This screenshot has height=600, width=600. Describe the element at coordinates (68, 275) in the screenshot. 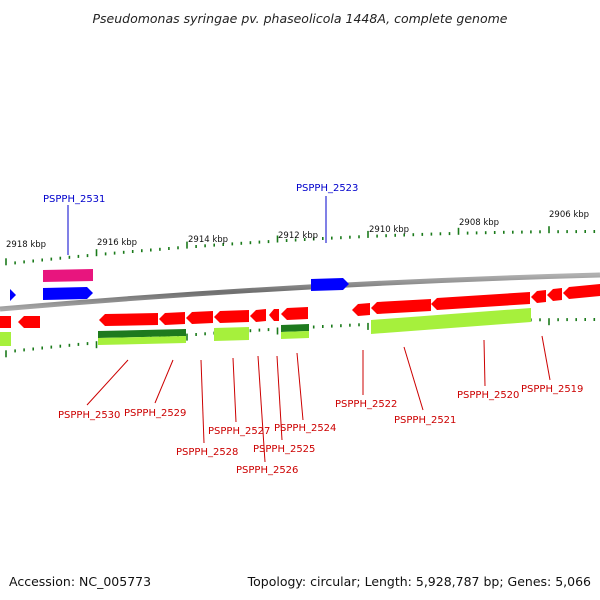

I see `rna-feature` at that location.